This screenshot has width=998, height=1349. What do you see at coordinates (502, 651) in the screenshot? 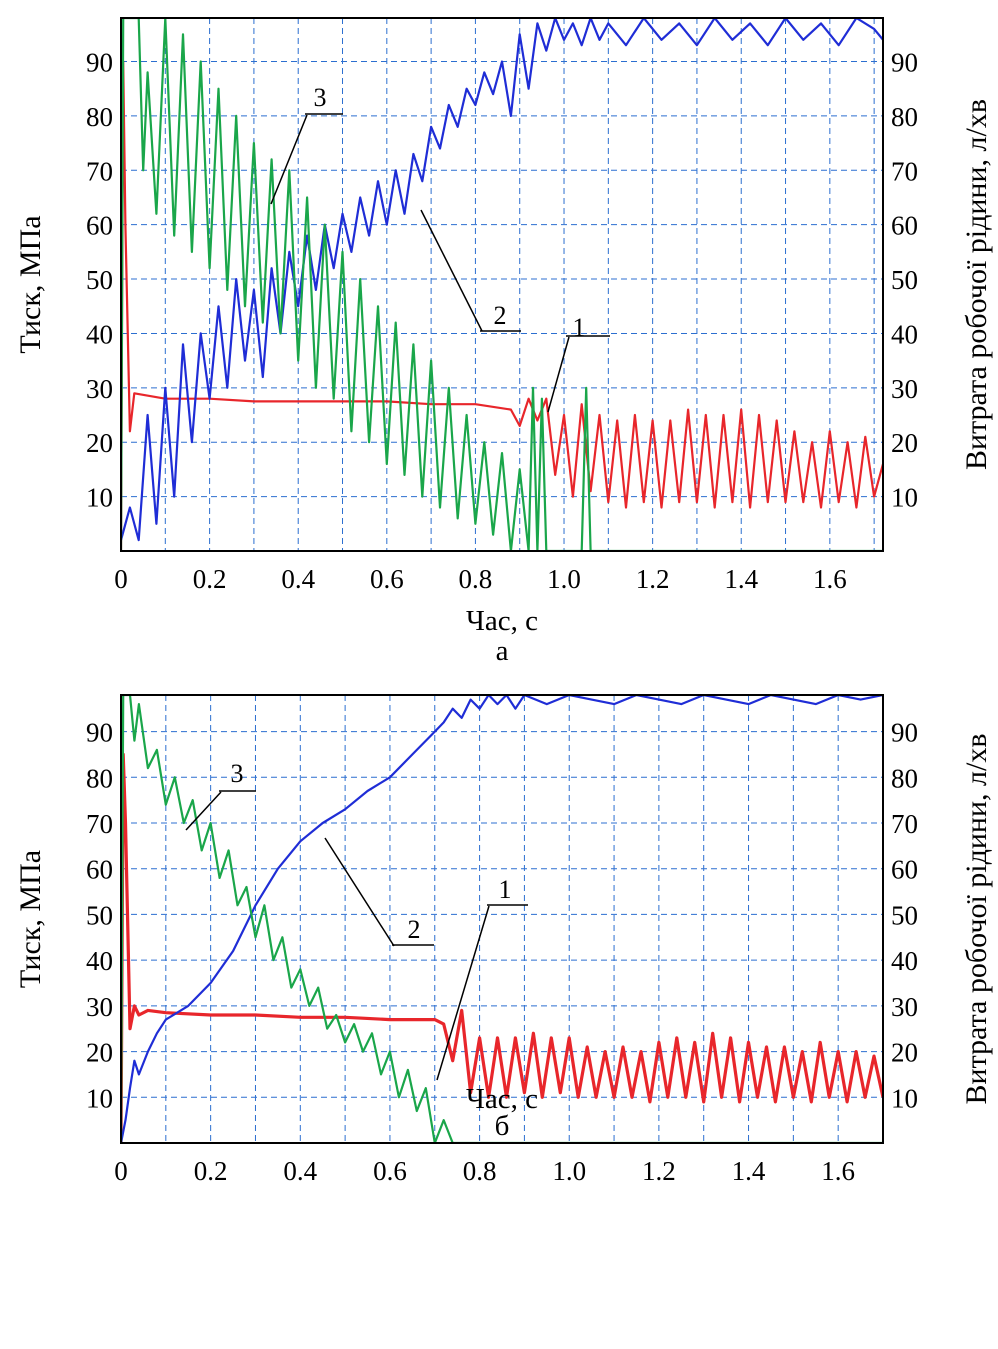
I see `panel-label: а` at bounding box center [502, 651].